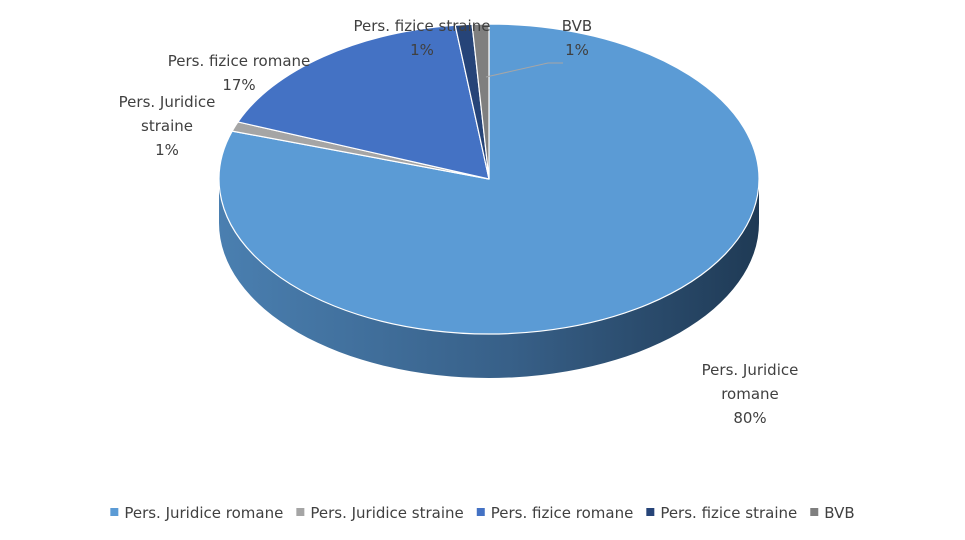  What do you see at coordinates (167, 126) in the screenshot?
I see `data-label-pers-juridice-straine: Pers. Juridice straine 1%` at bounding box center [167, 126].